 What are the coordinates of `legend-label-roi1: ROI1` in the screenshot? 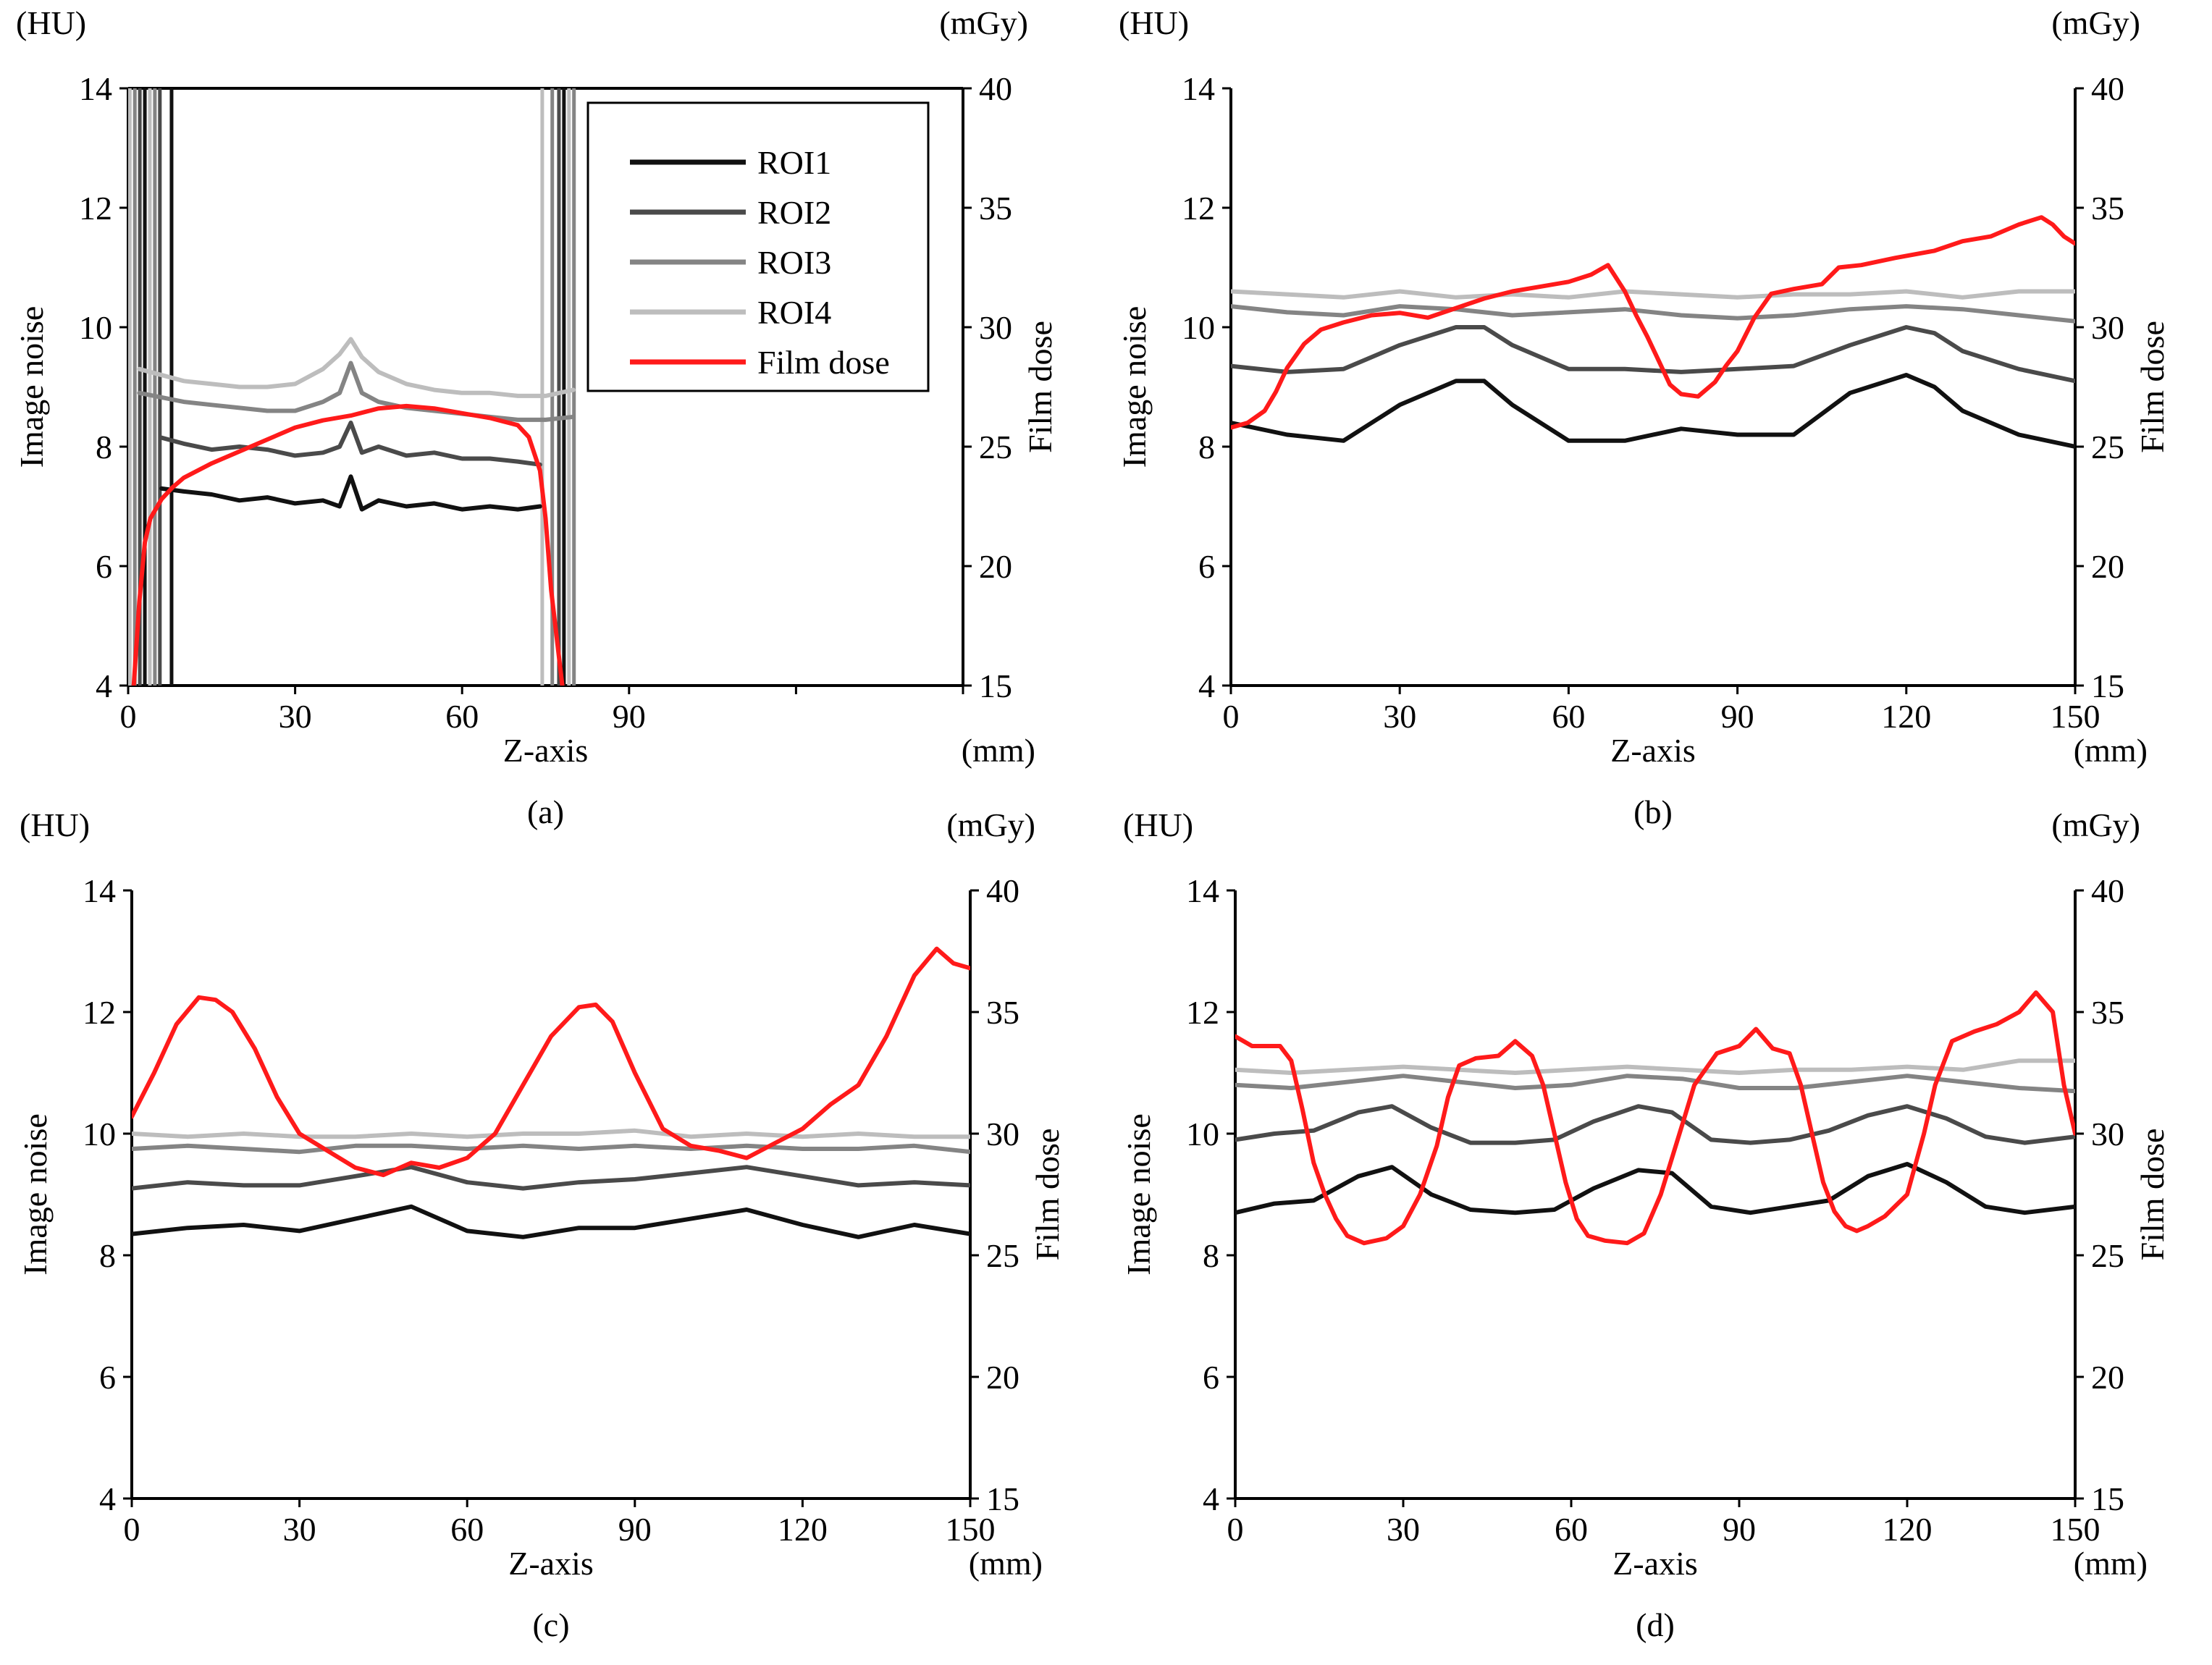 It's located at (794, 162).